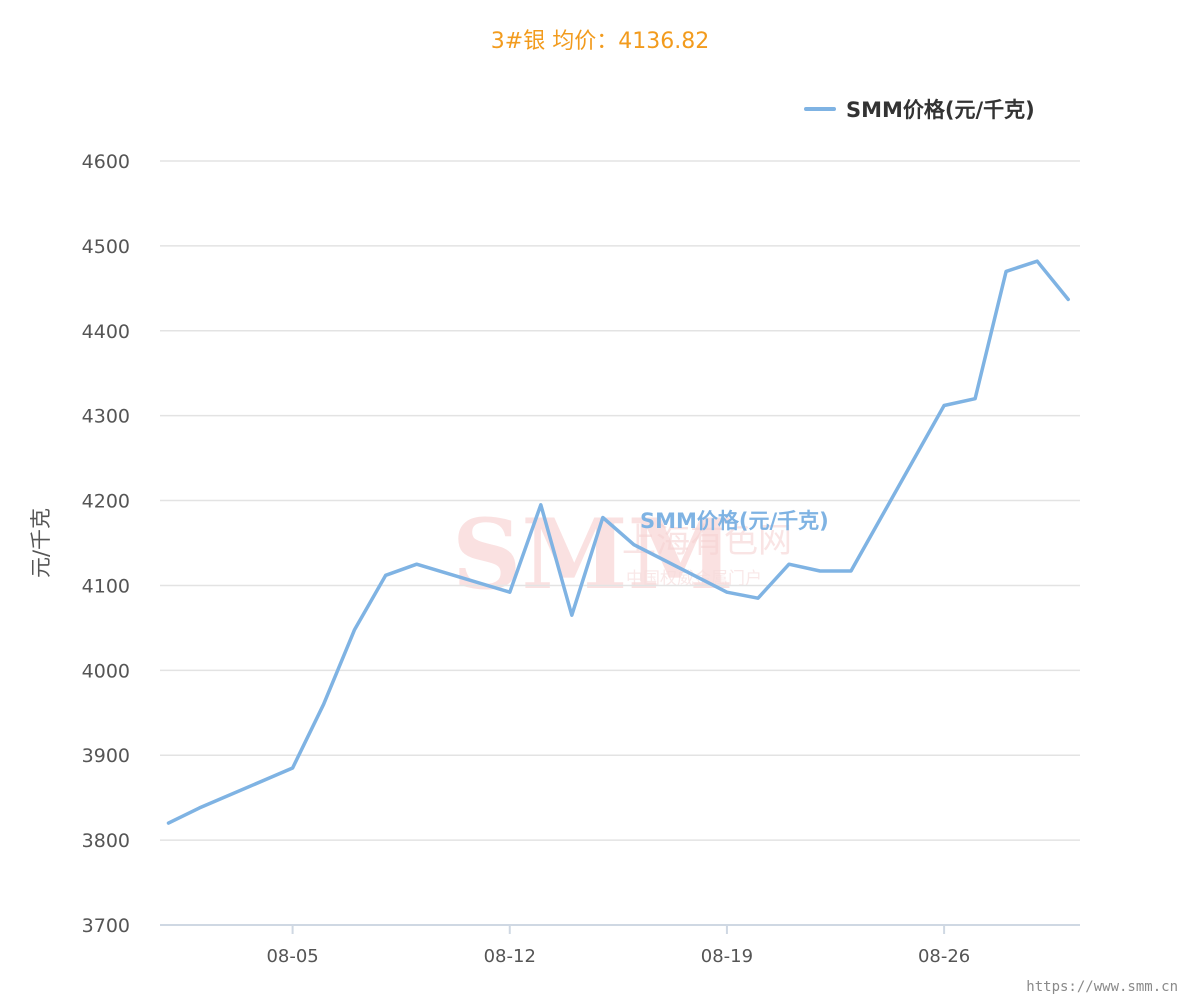  I want to click on y-tick-label: 3800, so click(106, 841).